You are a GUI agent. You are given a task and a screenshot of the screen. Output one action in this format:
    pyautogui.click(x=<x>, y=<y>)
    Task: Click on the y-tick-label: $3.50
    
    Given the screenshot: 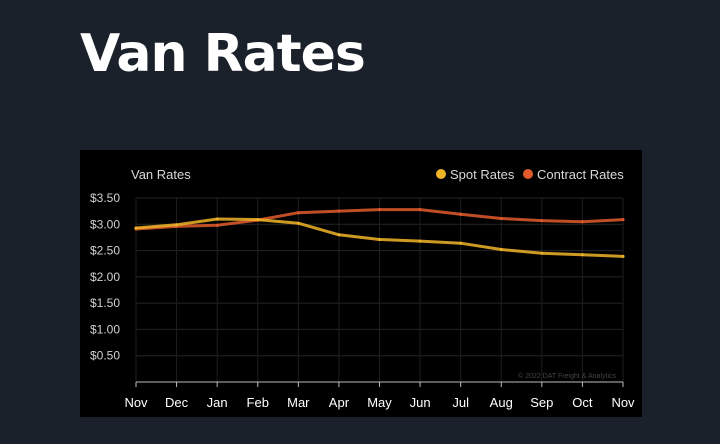 What is the action you would take?
    pyautogui.click(x=105, y=198)
    